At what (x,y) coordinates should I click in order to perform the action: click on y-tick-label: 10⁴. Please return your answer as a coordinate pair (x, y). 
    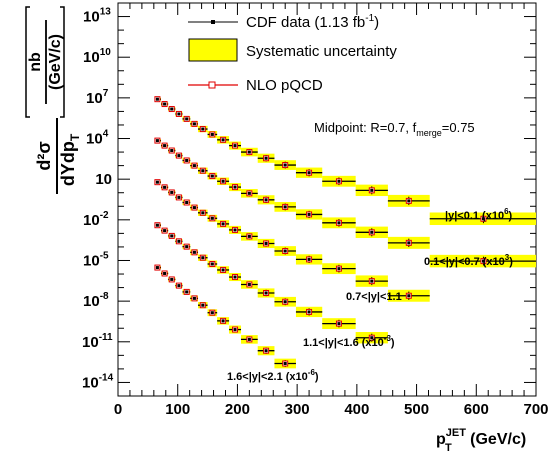
    Looking at the image, I should click on (97, 138).